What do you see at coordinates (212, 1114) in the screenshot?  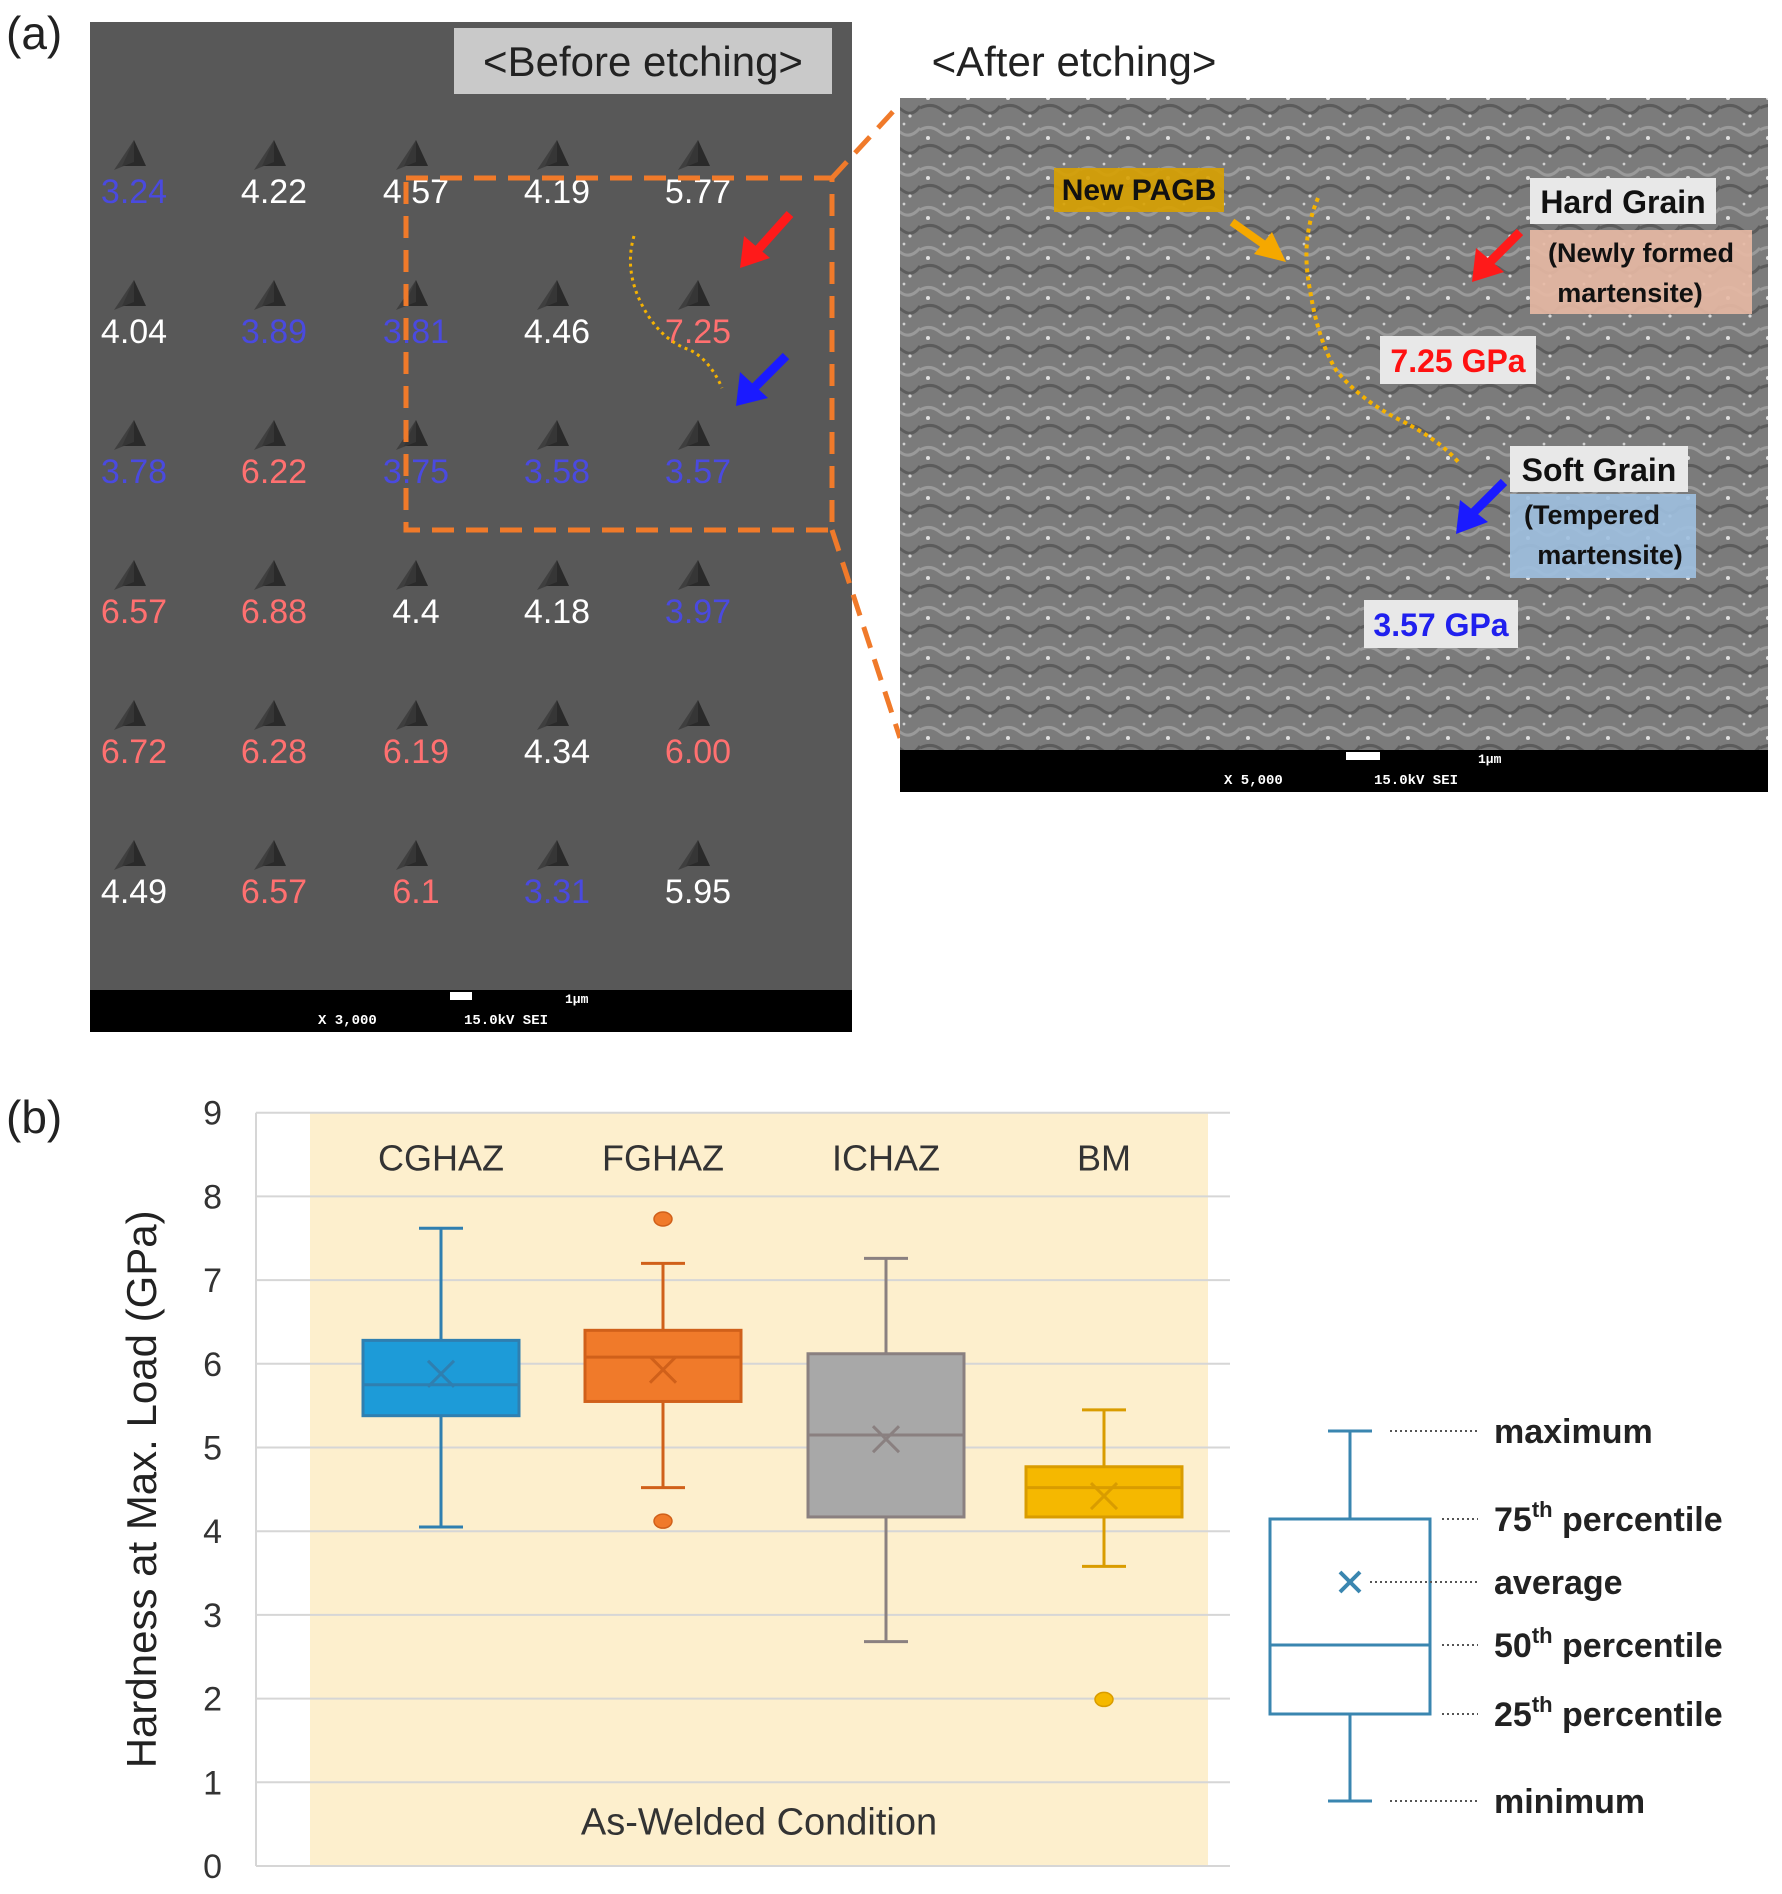 I see `y-tick-label: 9` at bounding box center [212, 1114].